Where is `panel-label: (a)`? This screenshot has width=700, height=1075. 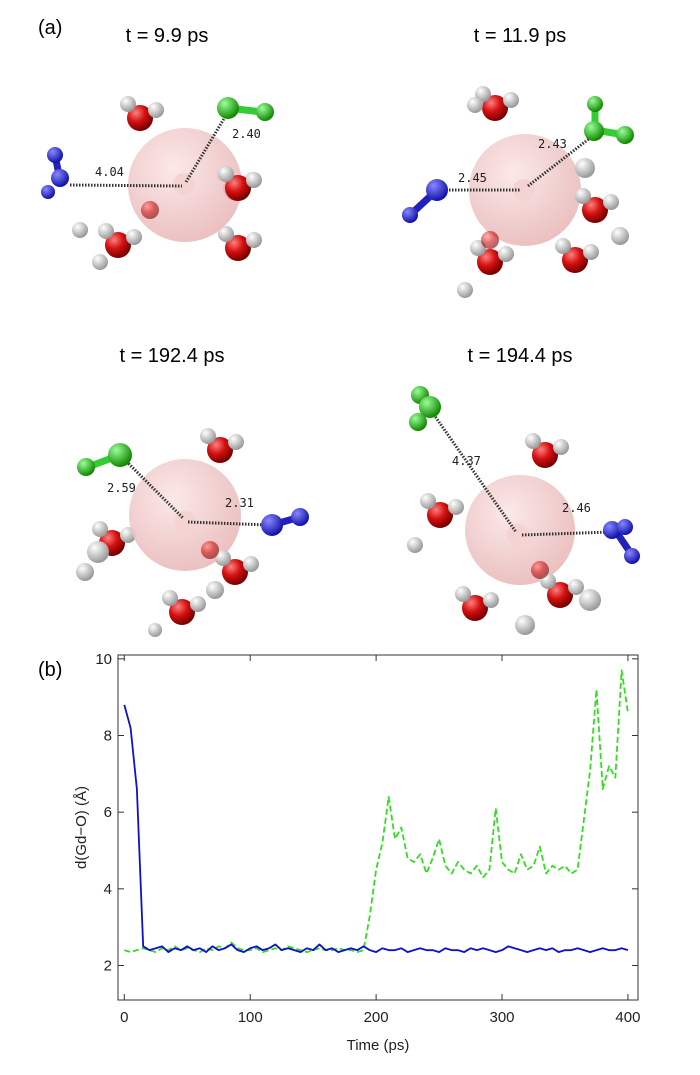 panel-label: (a) is located at coordinates (50, 28).